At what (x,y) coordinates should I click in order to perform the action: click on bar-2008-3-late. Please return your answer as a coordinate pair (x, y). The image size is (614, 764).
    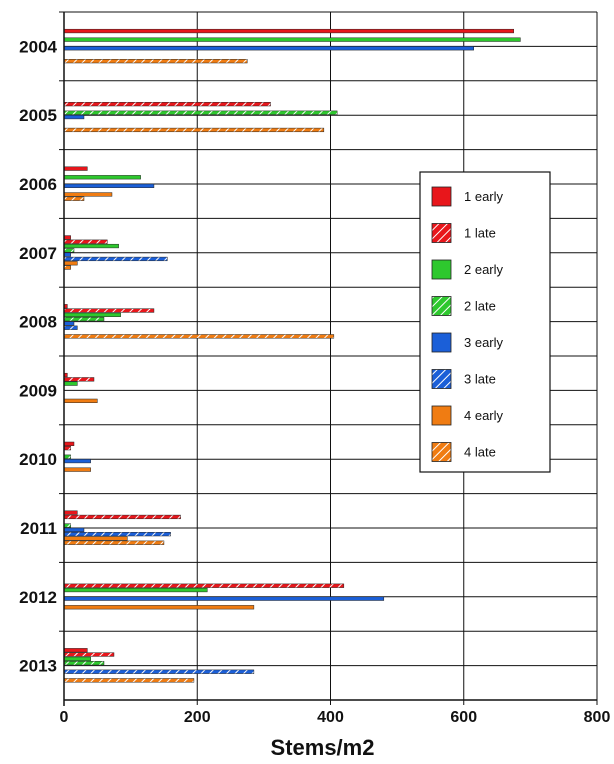
    Looking at the image, I should click on (70, 327).